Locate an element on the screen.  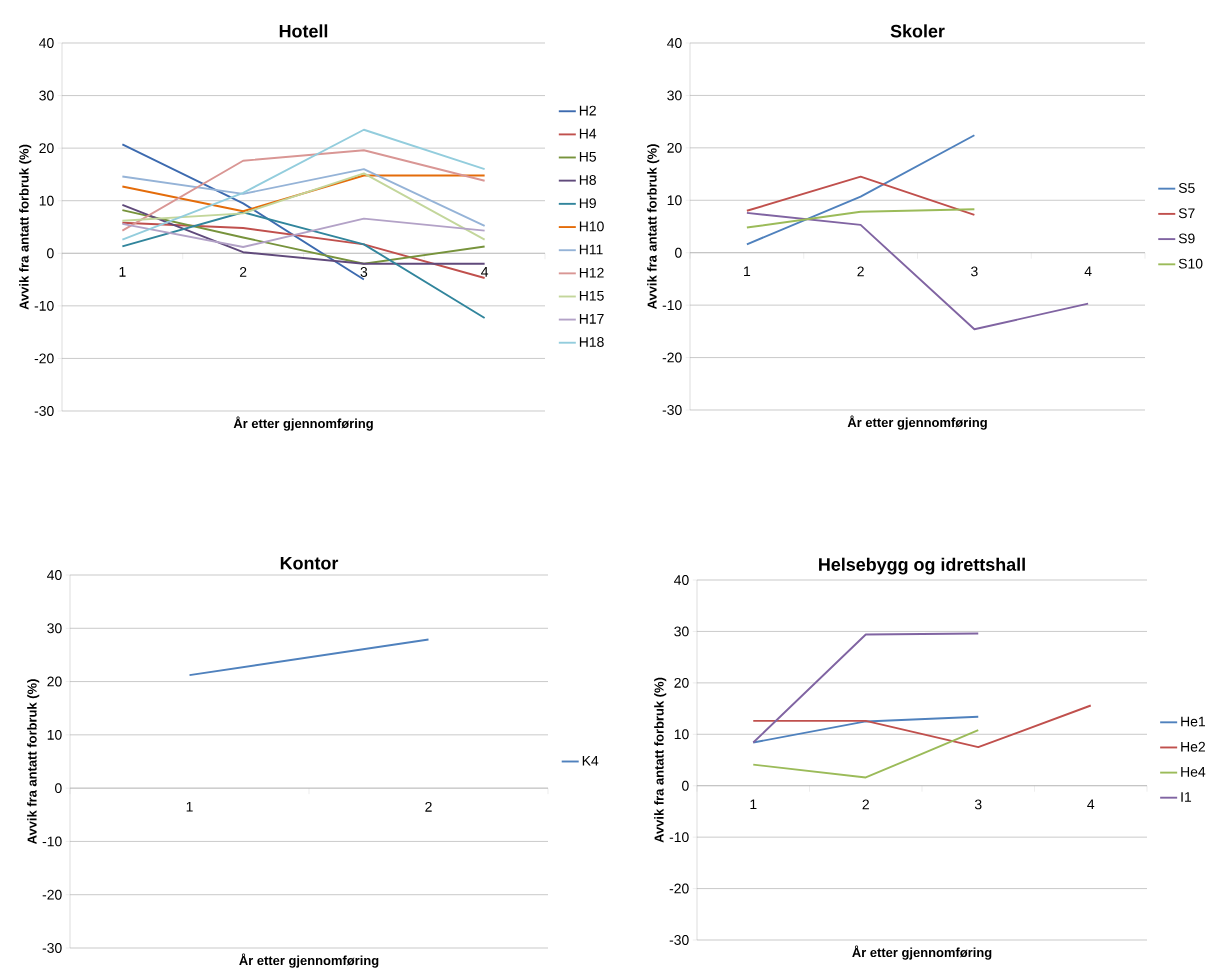
legend-label: He1 is located at coordinates (1193, 721).